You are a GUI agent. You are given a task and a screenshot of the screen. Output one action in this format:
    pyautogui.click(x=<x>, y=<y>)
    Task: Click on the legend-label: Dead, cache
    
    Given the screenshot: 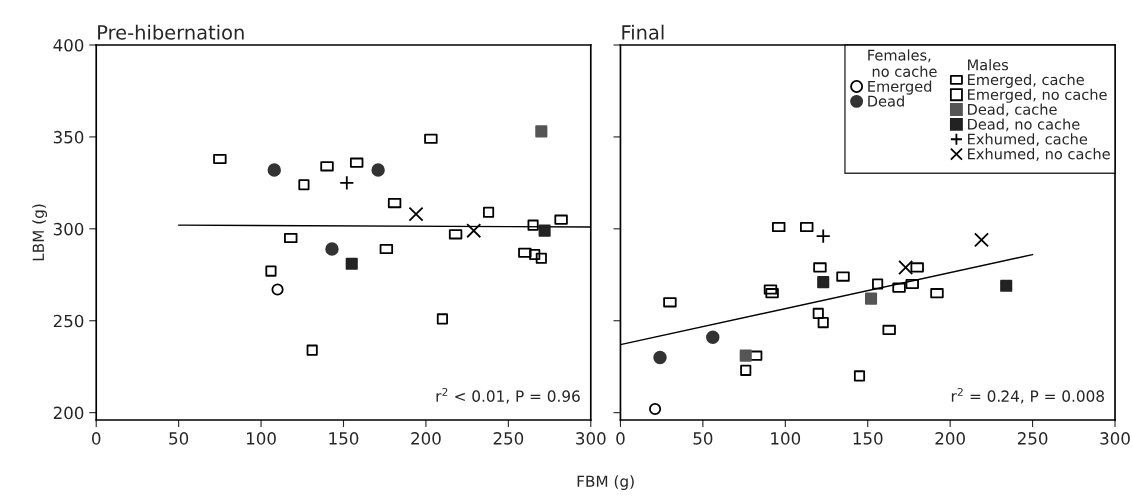 What is the action you would take?
    pyautogui.click(x=1012, y=110)
    